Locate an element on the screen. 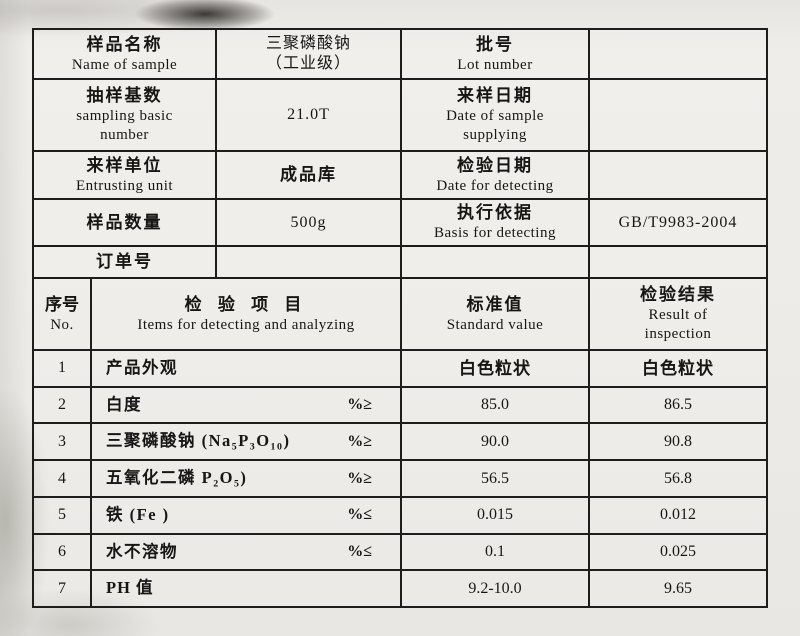 The width and height of the screenshot is (800, 636). row2-item: 白度 %≥ is located at coordinates (247, 405).